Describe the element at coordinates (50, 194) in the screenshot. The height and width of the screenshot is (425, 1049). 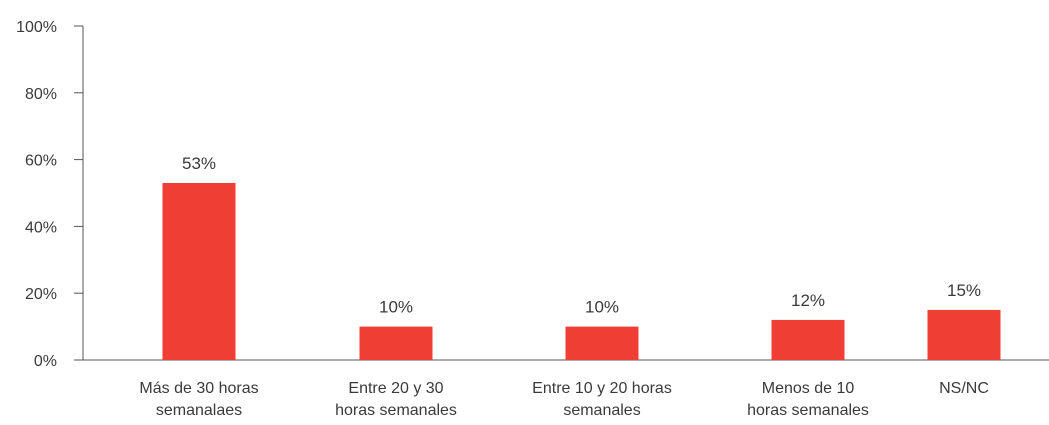
I see `y-axis: 0% 20% 40% 60% 80% 100%` at that location.